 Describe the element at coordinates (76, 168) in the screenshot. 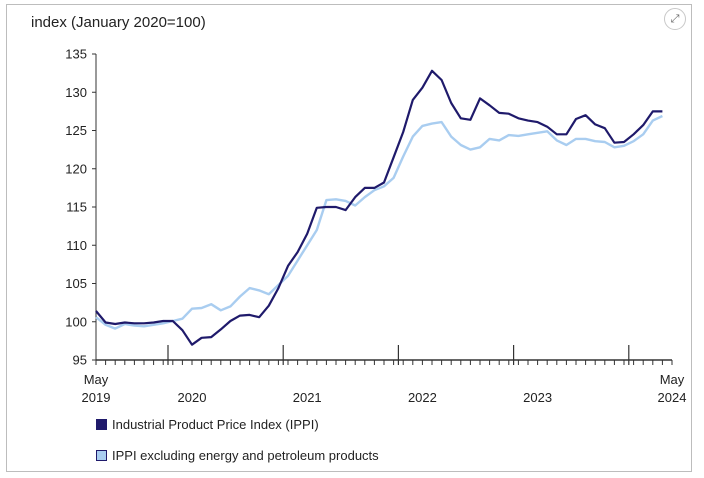

I see `y-tick-label: 120` at that location.